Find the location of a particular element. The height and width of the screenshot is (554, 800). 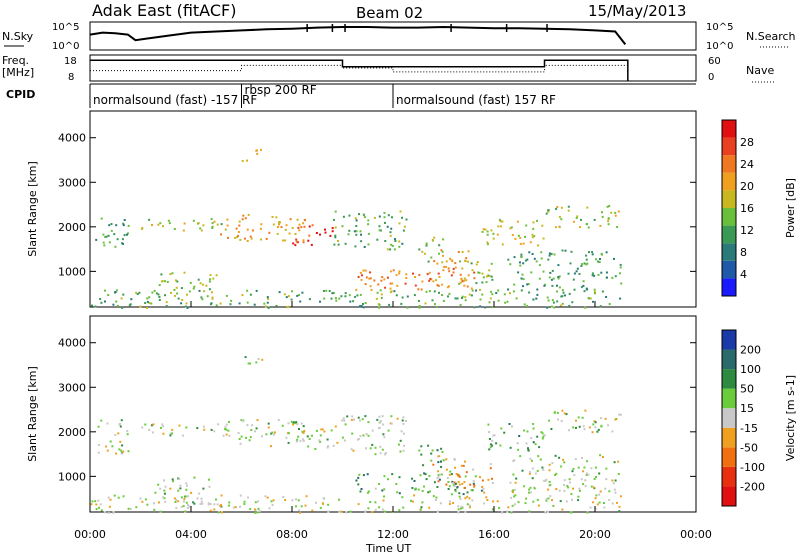

freq-label: Freq. is located at coordinates (15, 60).